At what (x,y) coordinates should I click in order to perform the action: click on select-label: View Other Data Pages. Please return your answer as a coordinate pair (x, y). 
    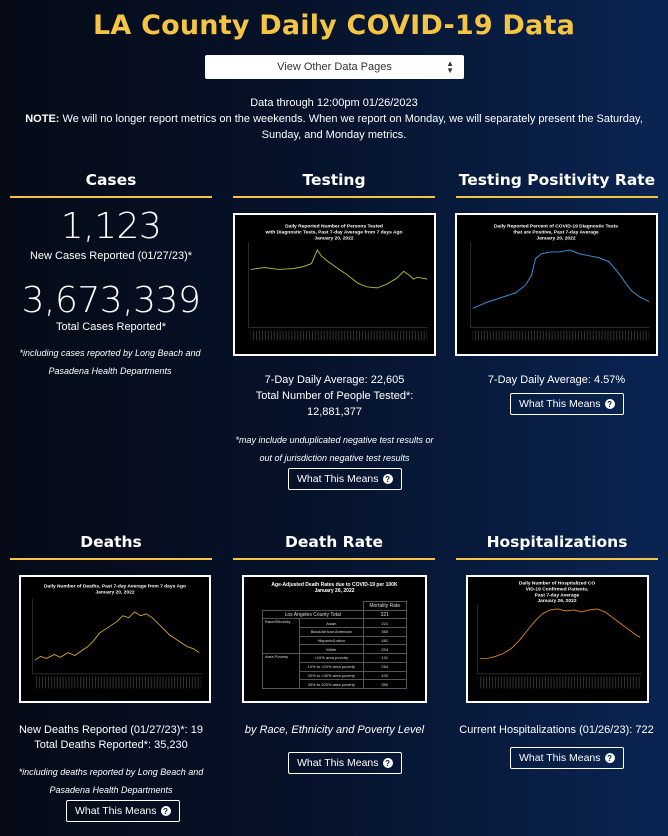
    Looking at the image, I should click on (334, 67).